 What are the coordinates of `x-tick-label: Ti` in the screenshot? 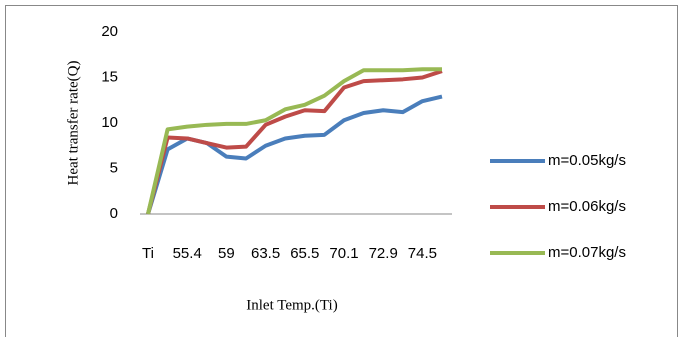 It's located at (148, 253).